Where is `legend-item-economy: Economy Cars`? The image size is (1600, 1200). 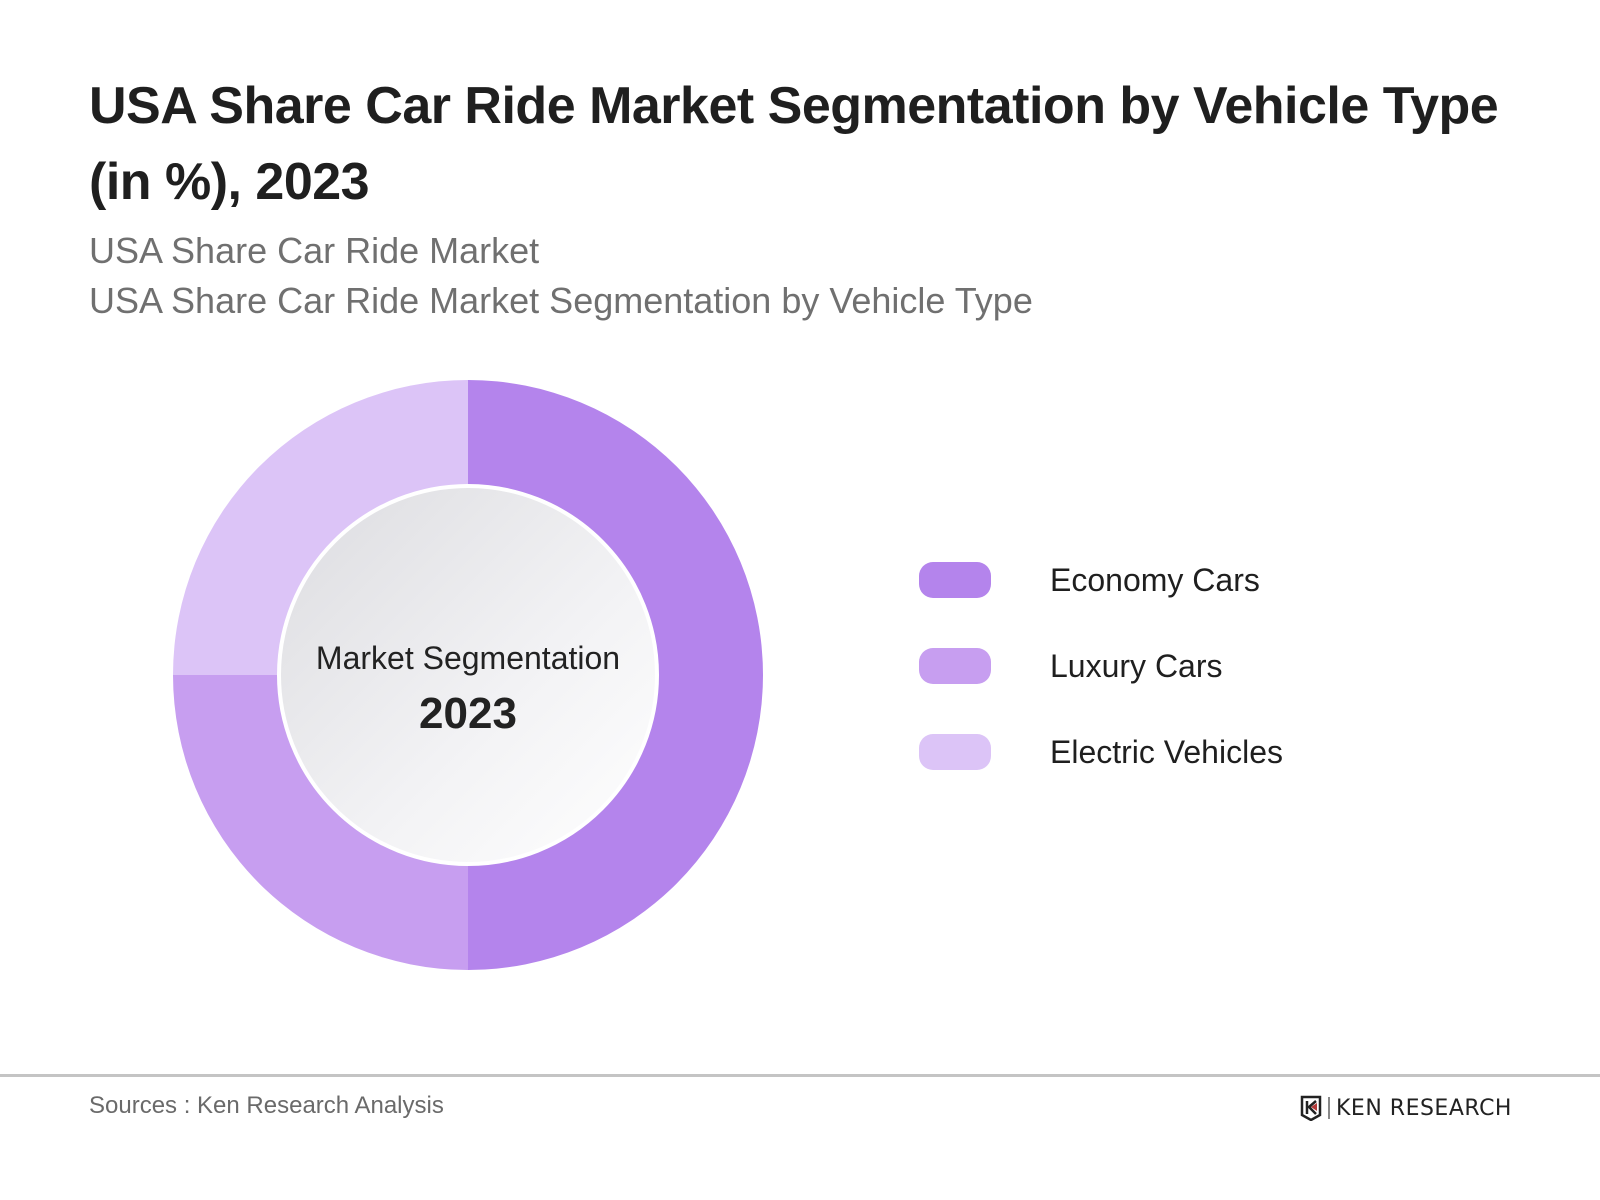 legend-item-economy: Economy Cars is located at coordinates (1089, 580).